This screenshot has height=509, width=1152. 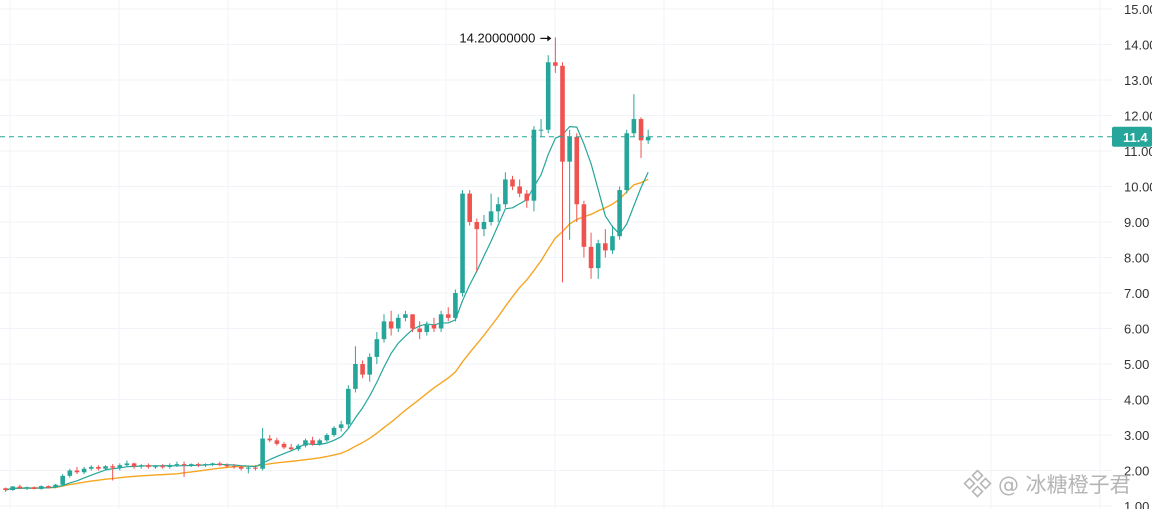 What do you see at coordinates (1135, 137) in the screenshot?
I see `current-price-value: 11.4` at bounding box center [1135, 137].